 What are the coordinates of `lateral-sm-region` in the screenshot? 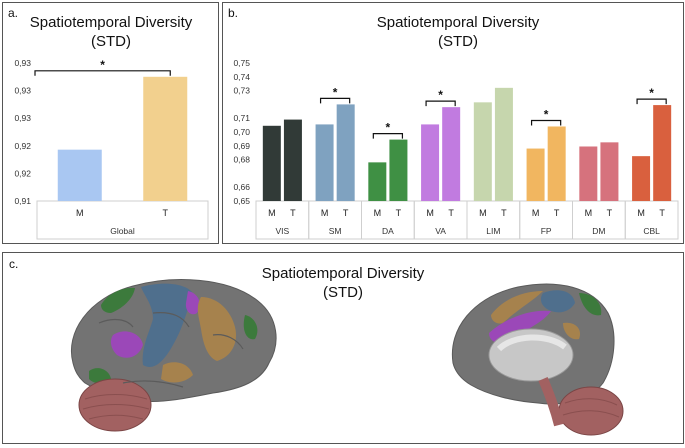 It's located at (167, 325).